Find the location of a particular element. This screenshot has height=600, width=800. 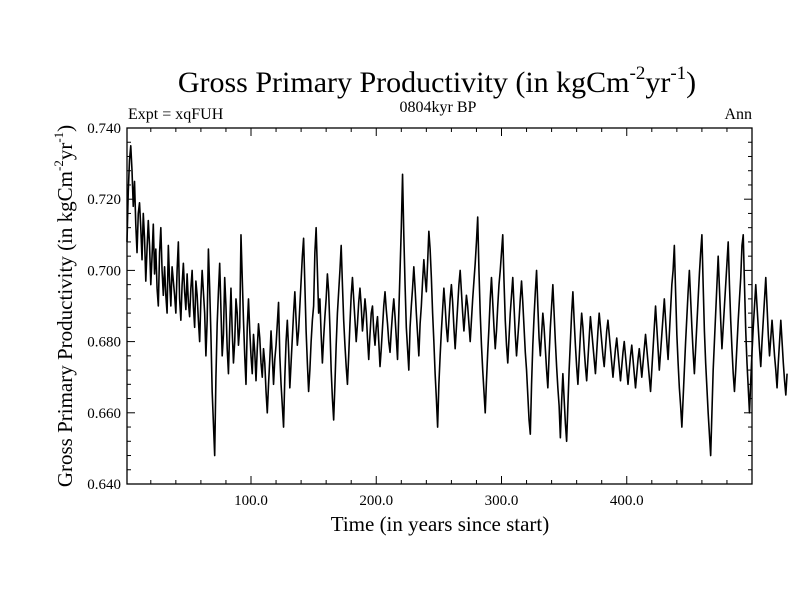

chart-title-unit: yr is located at coordinates (657, 82).